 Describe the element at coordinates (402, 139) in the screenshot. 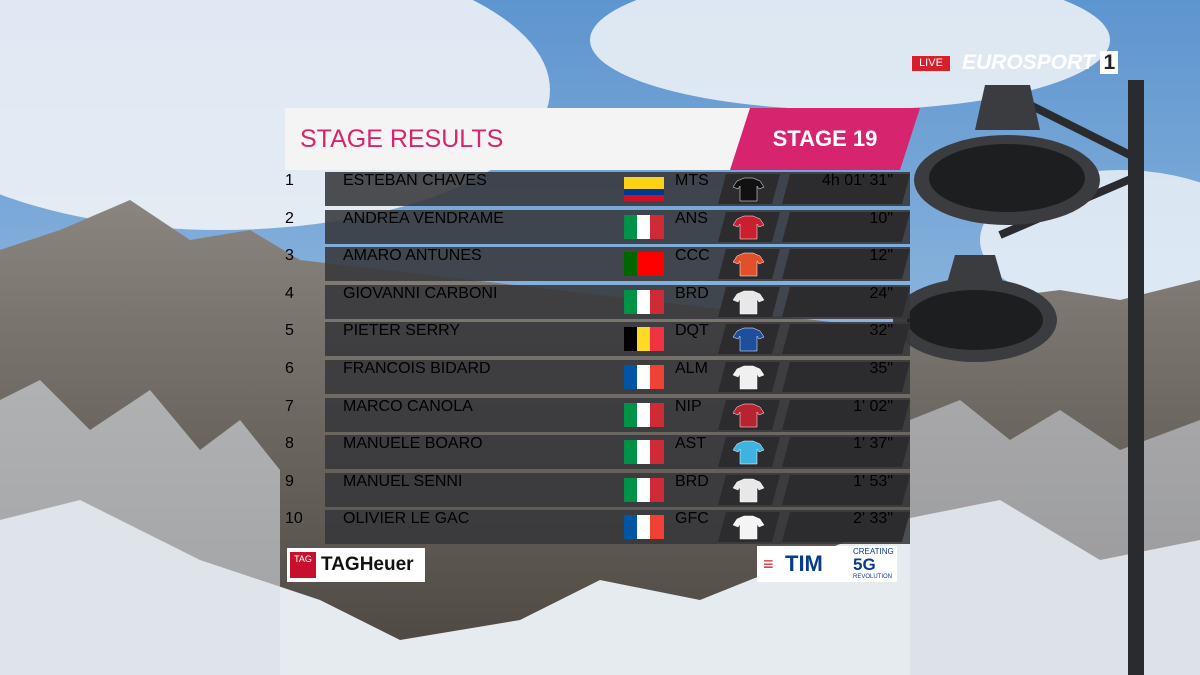

I see `header-title: STAGE RESULTS` at that location.